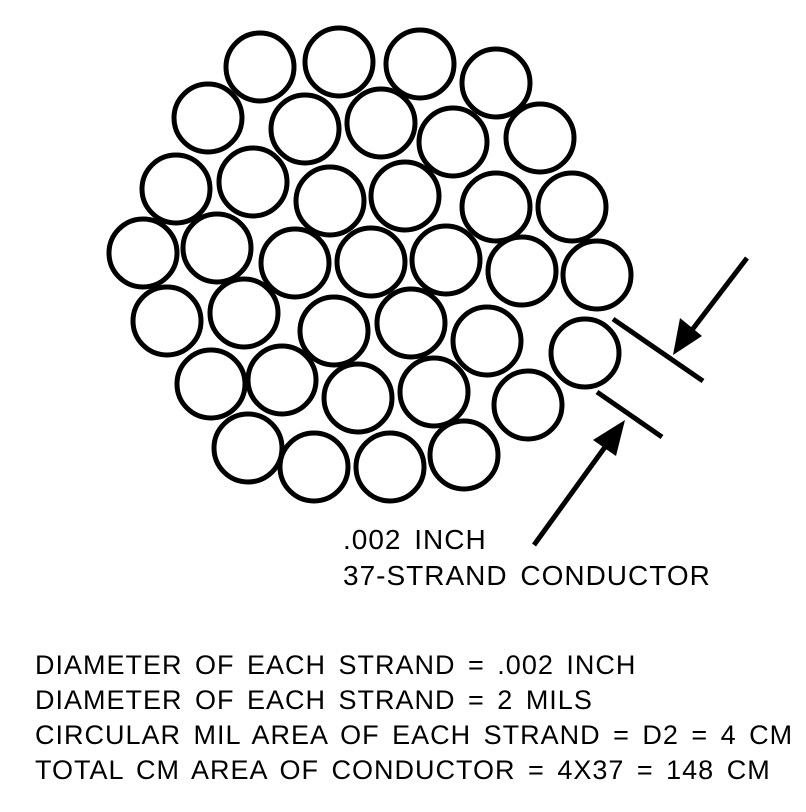 The height and width of the screenshot is (812, 806). Describe the element at coordinates (314, 700) in the screenshot. I see `note-line-2: DIAMETER OF EACH STRAND = 2 MILS` at that location.